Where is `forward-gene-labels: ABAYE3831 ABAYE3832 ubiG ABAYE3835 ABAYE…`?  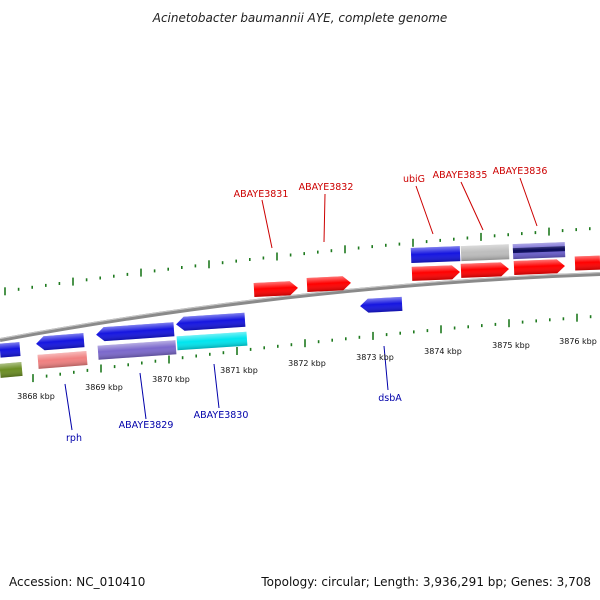 forward-gene-labels: ABAYE3831 ABAYE3832 ubiG ABAYE3835 ABAYE… is located at coordinates (391, 183).